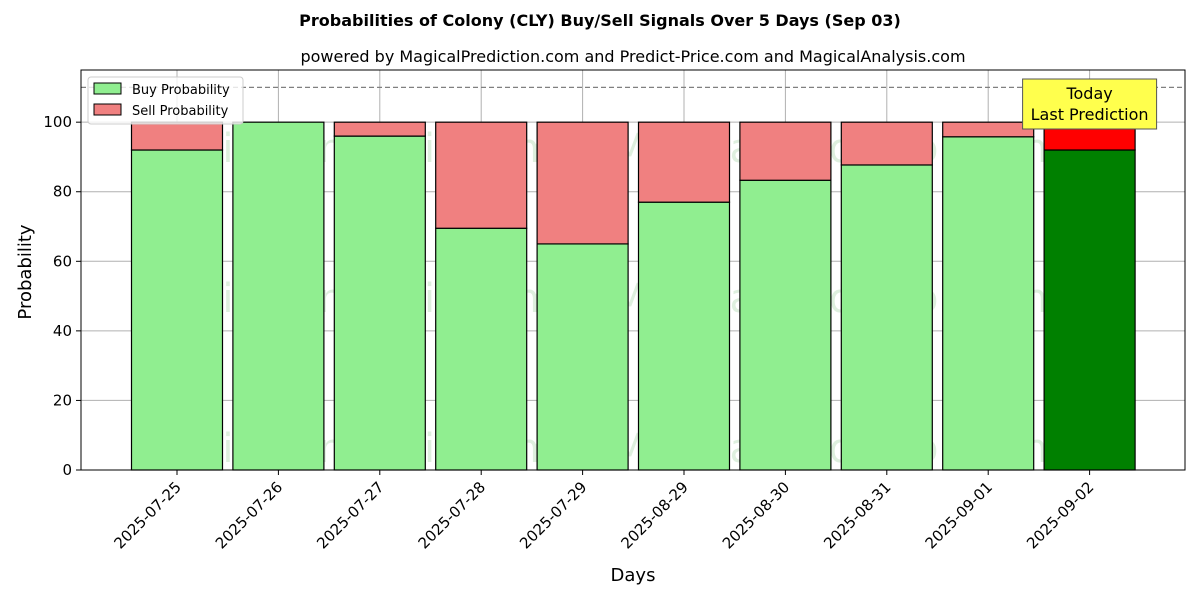  I want to click on legend-box, so click(165, 100).